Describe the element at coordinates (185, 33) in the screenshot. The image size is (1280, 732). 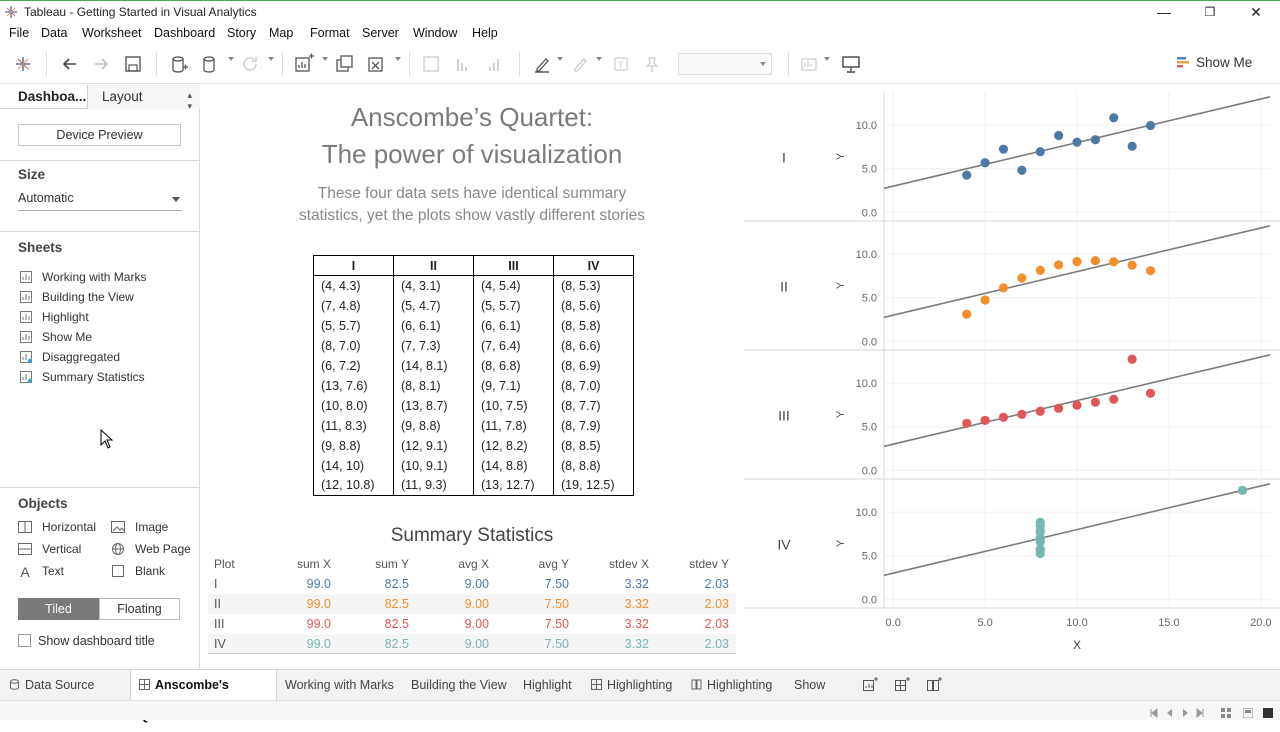
I see `menu-dashboard: Dashboard` at that location.